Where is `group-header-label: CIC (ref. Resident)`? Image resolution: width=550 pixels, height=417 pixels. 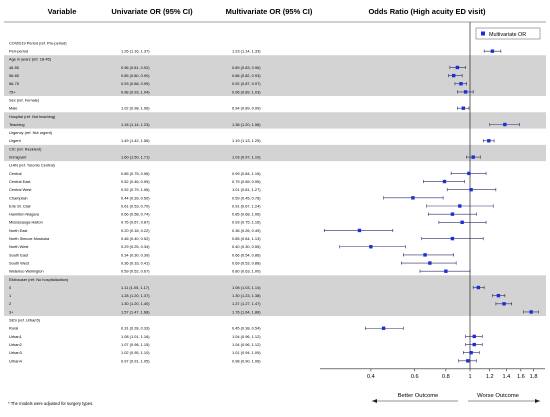
group-header-label: CIC (ref. Resident) is located at coordinates (25, 148).